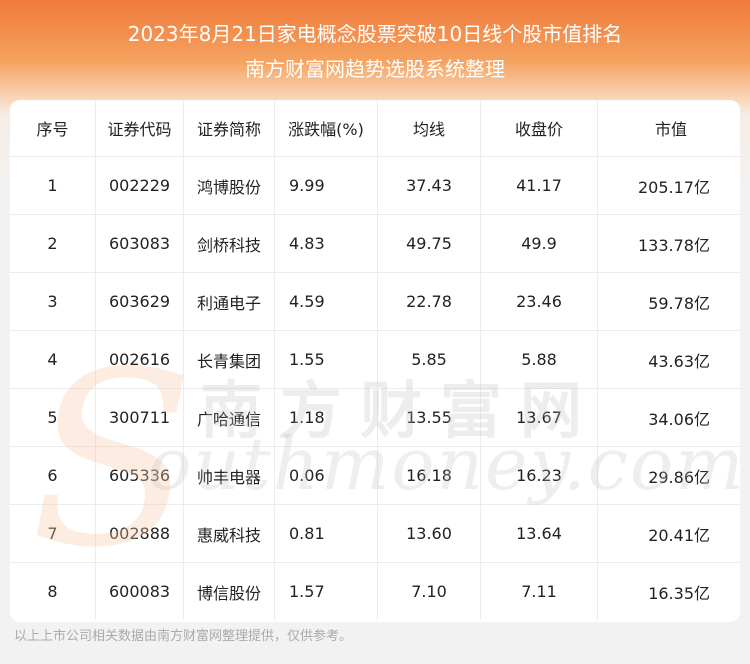  I want to click on cell-market-cap: 205.17亿, so click(668, 185).